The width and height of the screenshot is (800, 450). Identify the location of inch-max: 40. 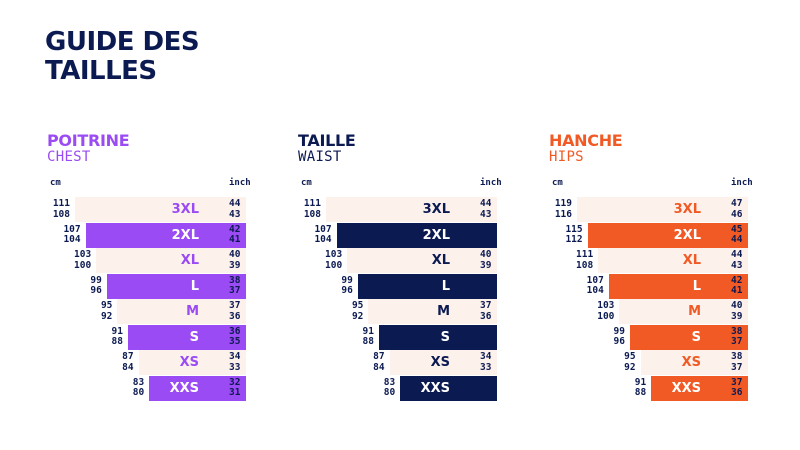
(235, 254).